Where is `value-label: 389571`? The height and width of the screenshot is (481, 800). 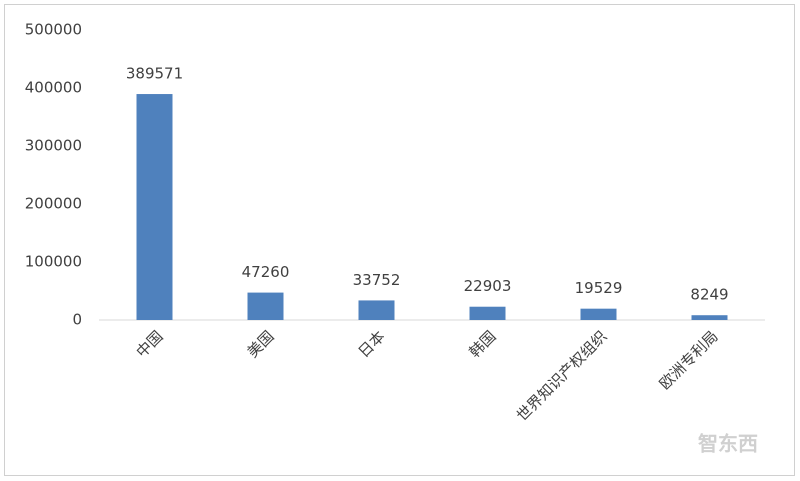 value-label: 389571 is located at coordinates (154, 74).